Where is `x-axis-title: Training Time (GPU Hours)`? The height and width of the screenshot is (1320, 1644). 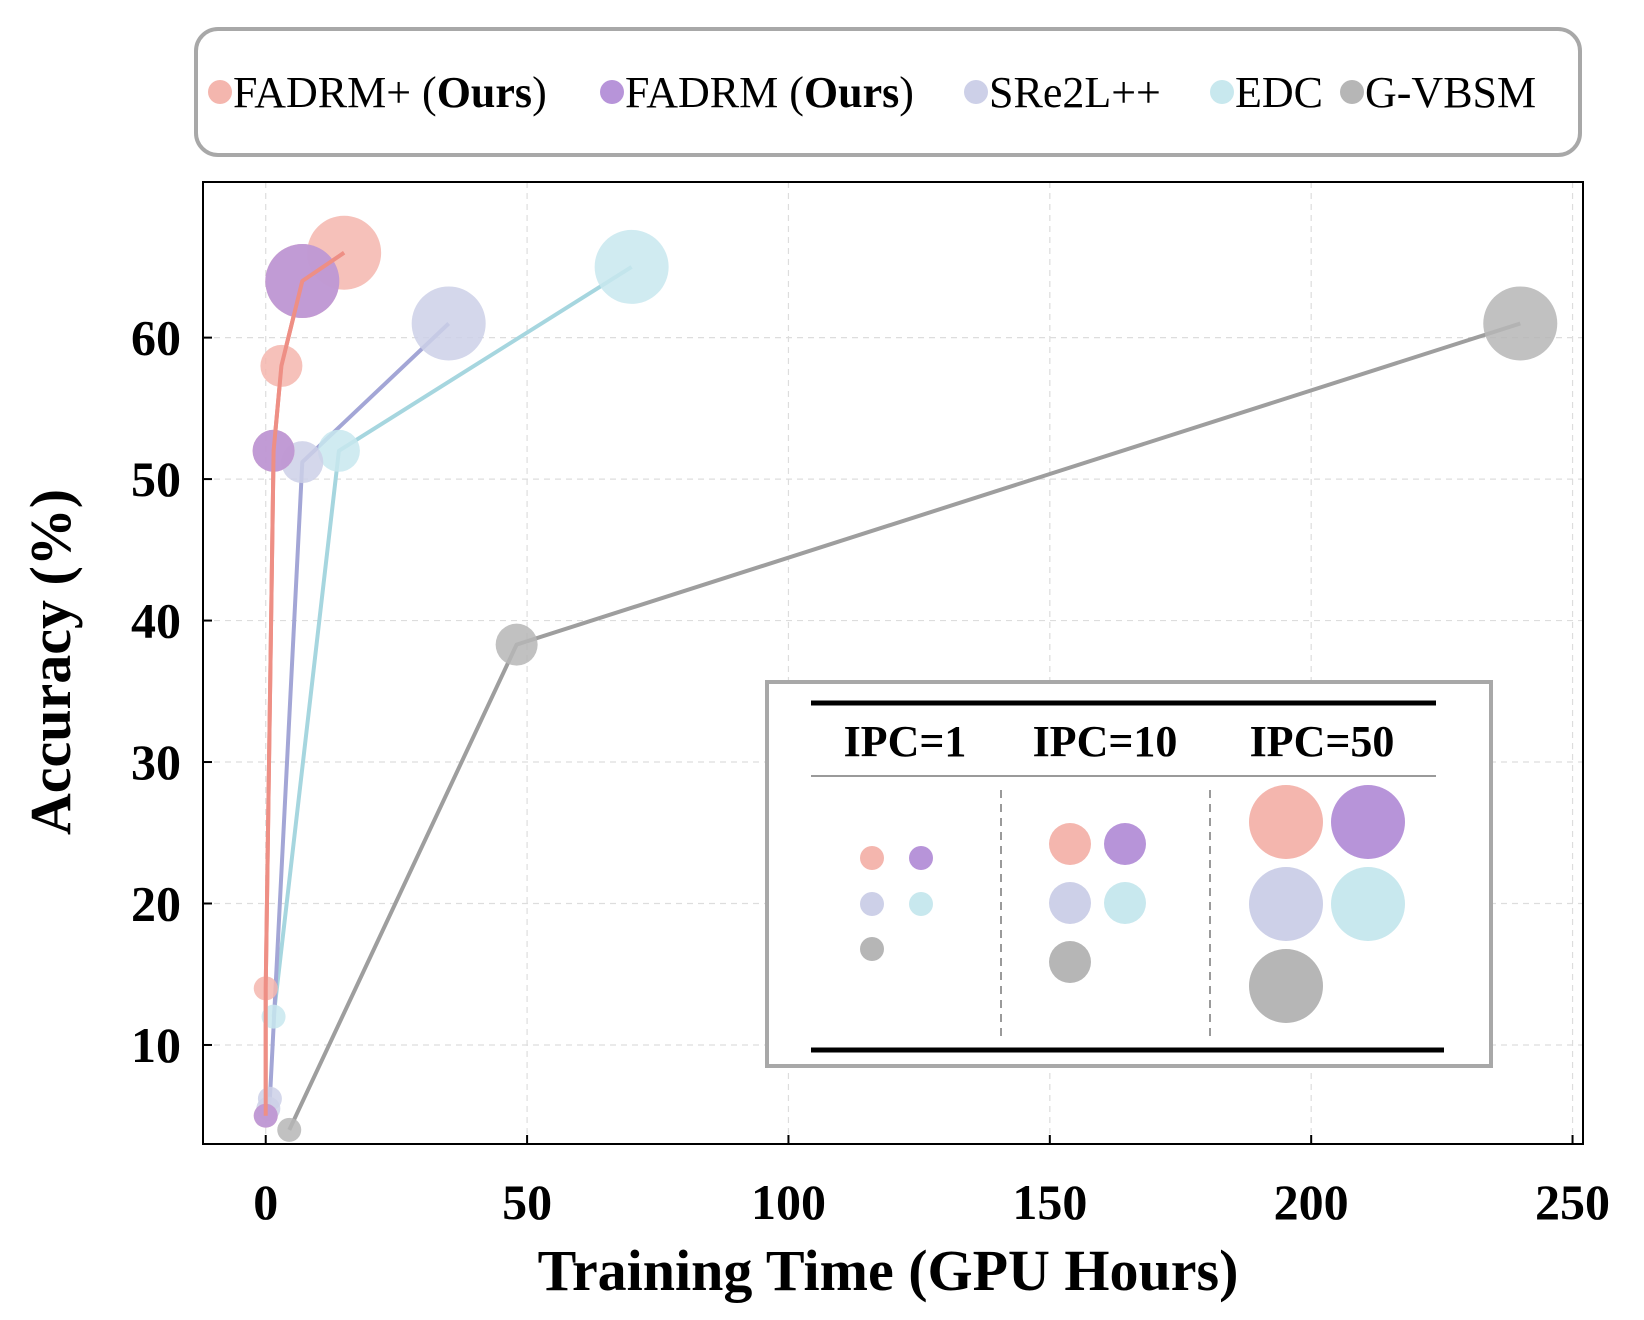
x-axis-title: Training Time (GPU Hours) is located at coordinates (888, 1270).